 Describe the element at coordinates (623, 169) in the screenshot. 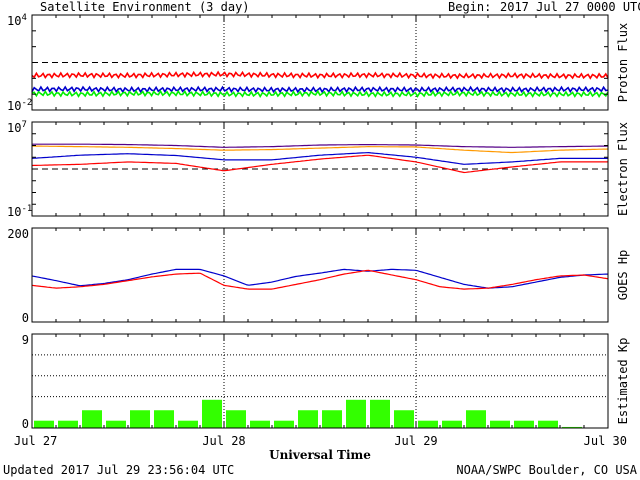

I see `y-axis-label: Electron Flux` at that location.